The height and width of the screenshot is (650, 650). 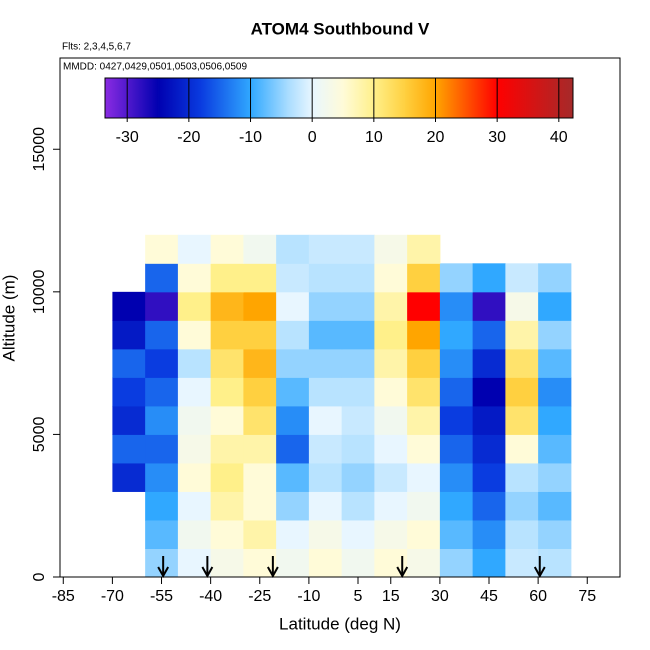 What do you see at coordinates (155, 67) in the screenshot?
I see `annotation: MMDD: 0427,0429,0501,0503,0506,0509` at bounding box center [155, 67].